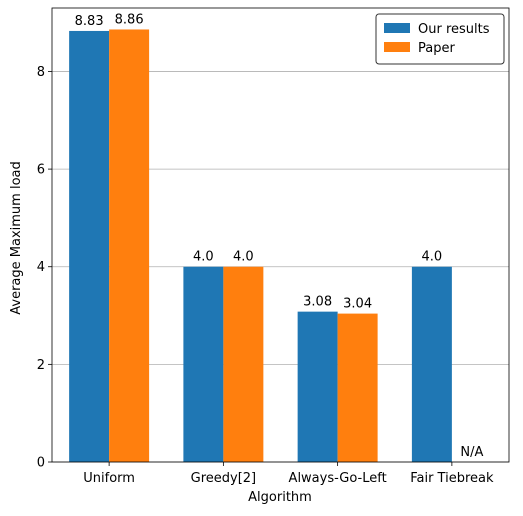  Describe the element at coordinates (357, 304) in the screenshot. I see `data-label: 3.04` at that location.